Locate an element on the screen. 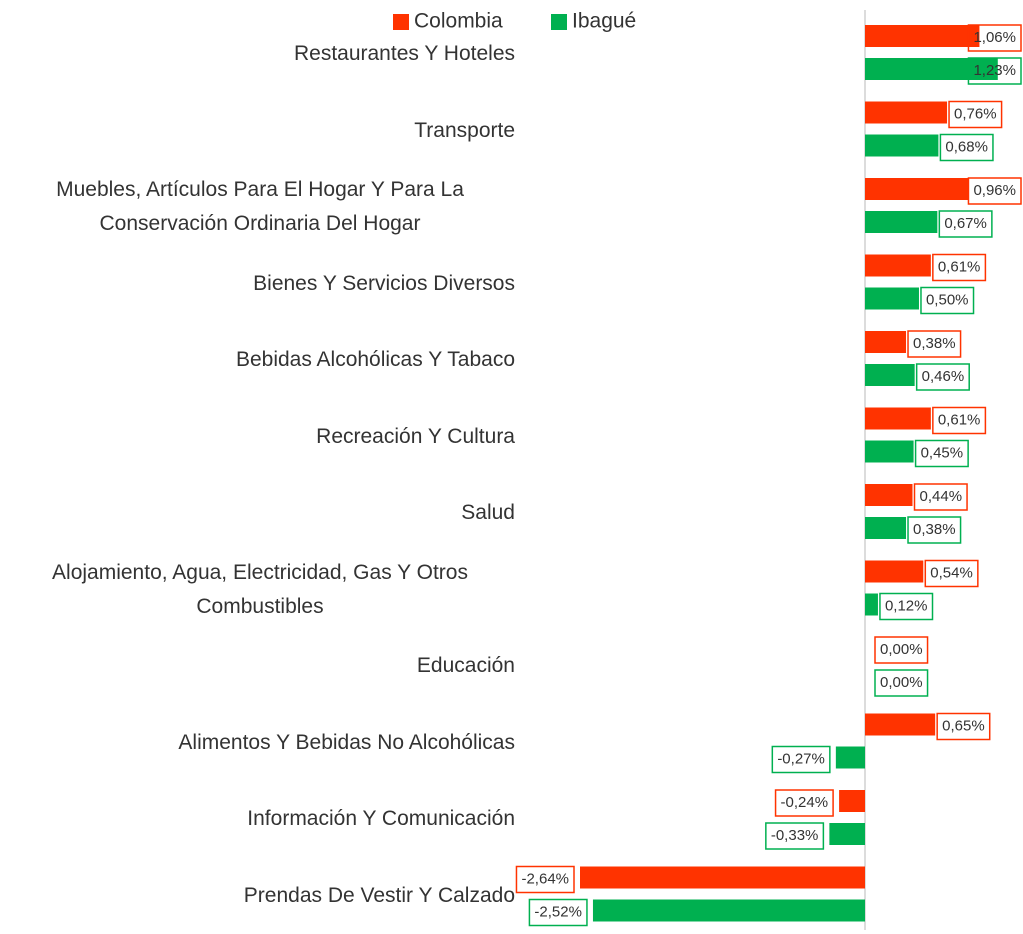 Image resolution: width=1023 pixels, height=934 pixels. category-text: Educación is located at coordinates (465, 665).